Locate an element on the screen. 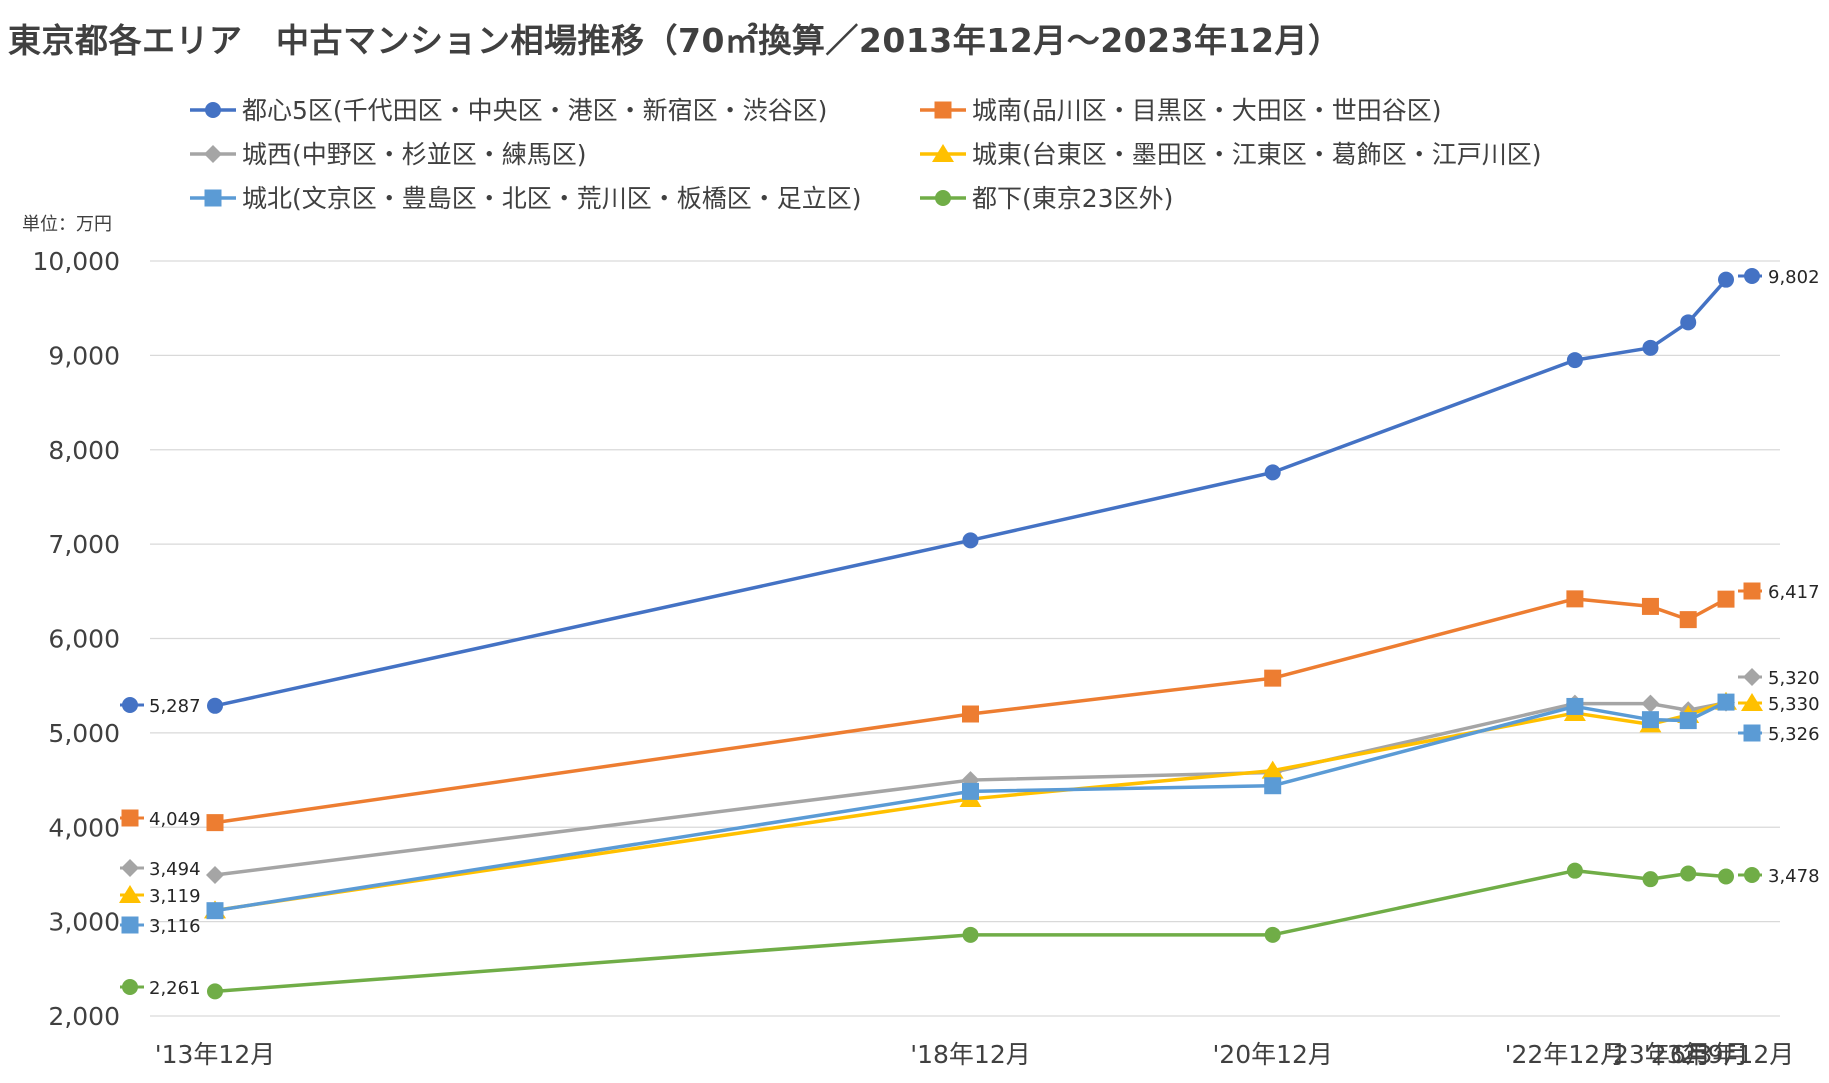 The width and height of the screenshot is (1829, 1083). series is located at coordinates (970, 931).